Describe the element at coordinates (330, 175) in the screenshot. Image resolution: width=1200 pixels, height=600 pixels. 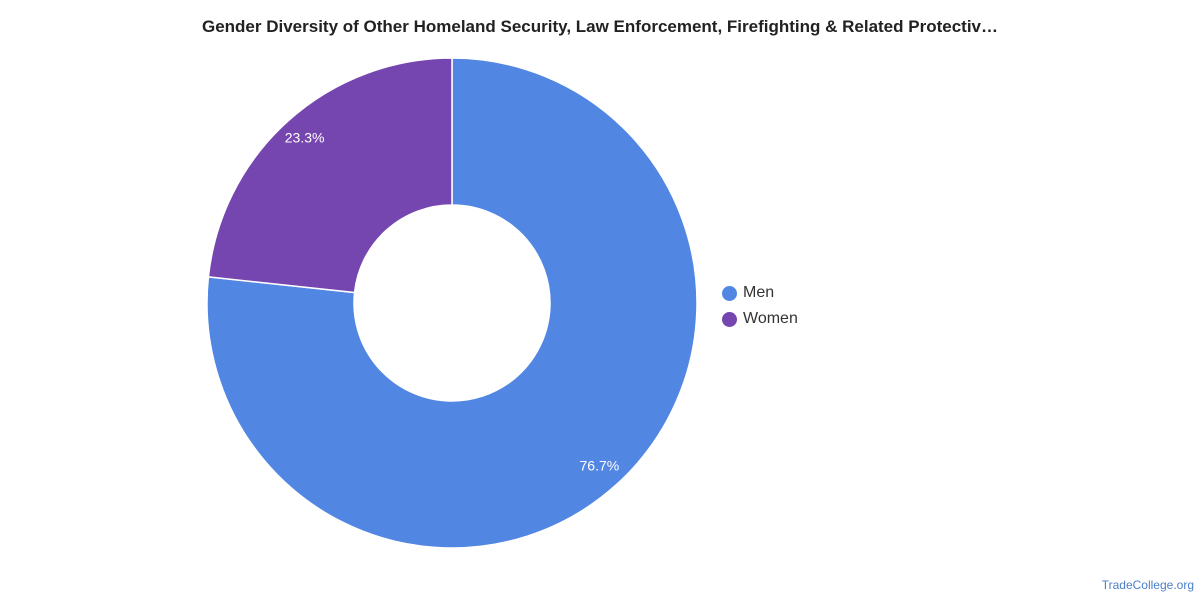
I see `slice-women` at that location.